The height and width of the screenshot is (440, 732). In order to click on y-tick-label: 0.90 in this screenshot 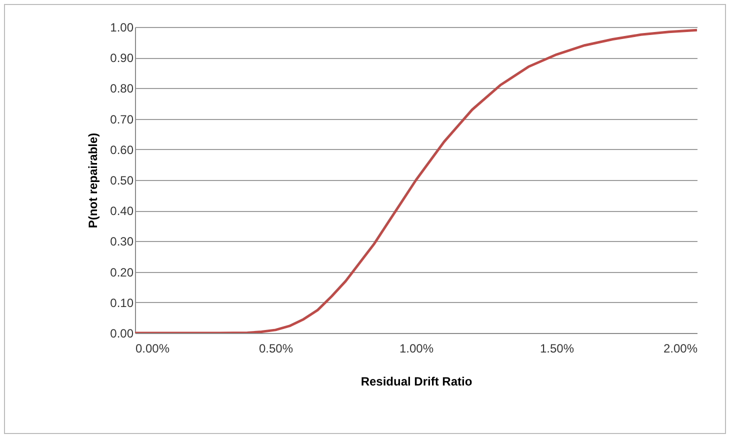, I will do `click(122, 58)`.